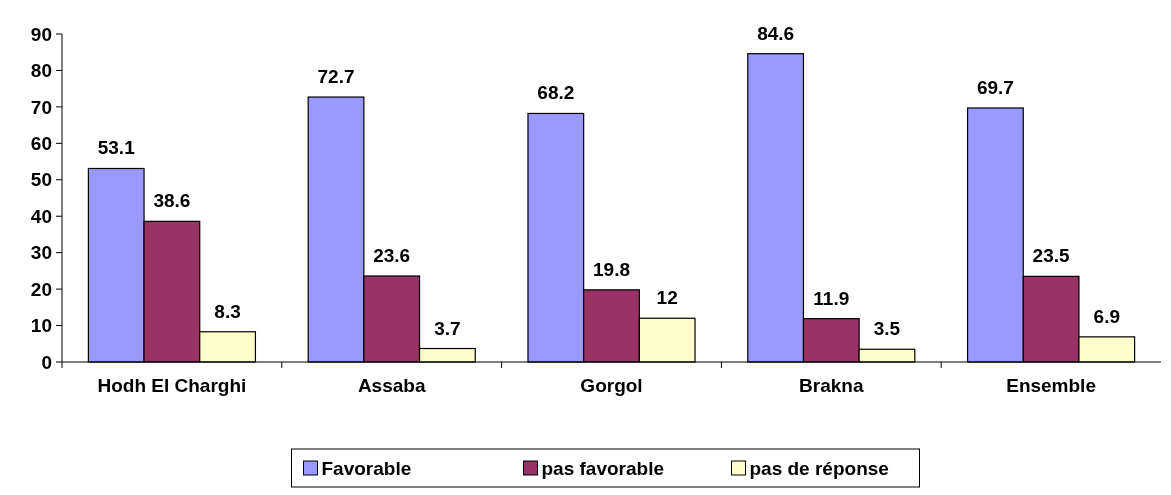 The image size is (1171, 495). I want to click on data-label: 8.3, so click(227, 311).